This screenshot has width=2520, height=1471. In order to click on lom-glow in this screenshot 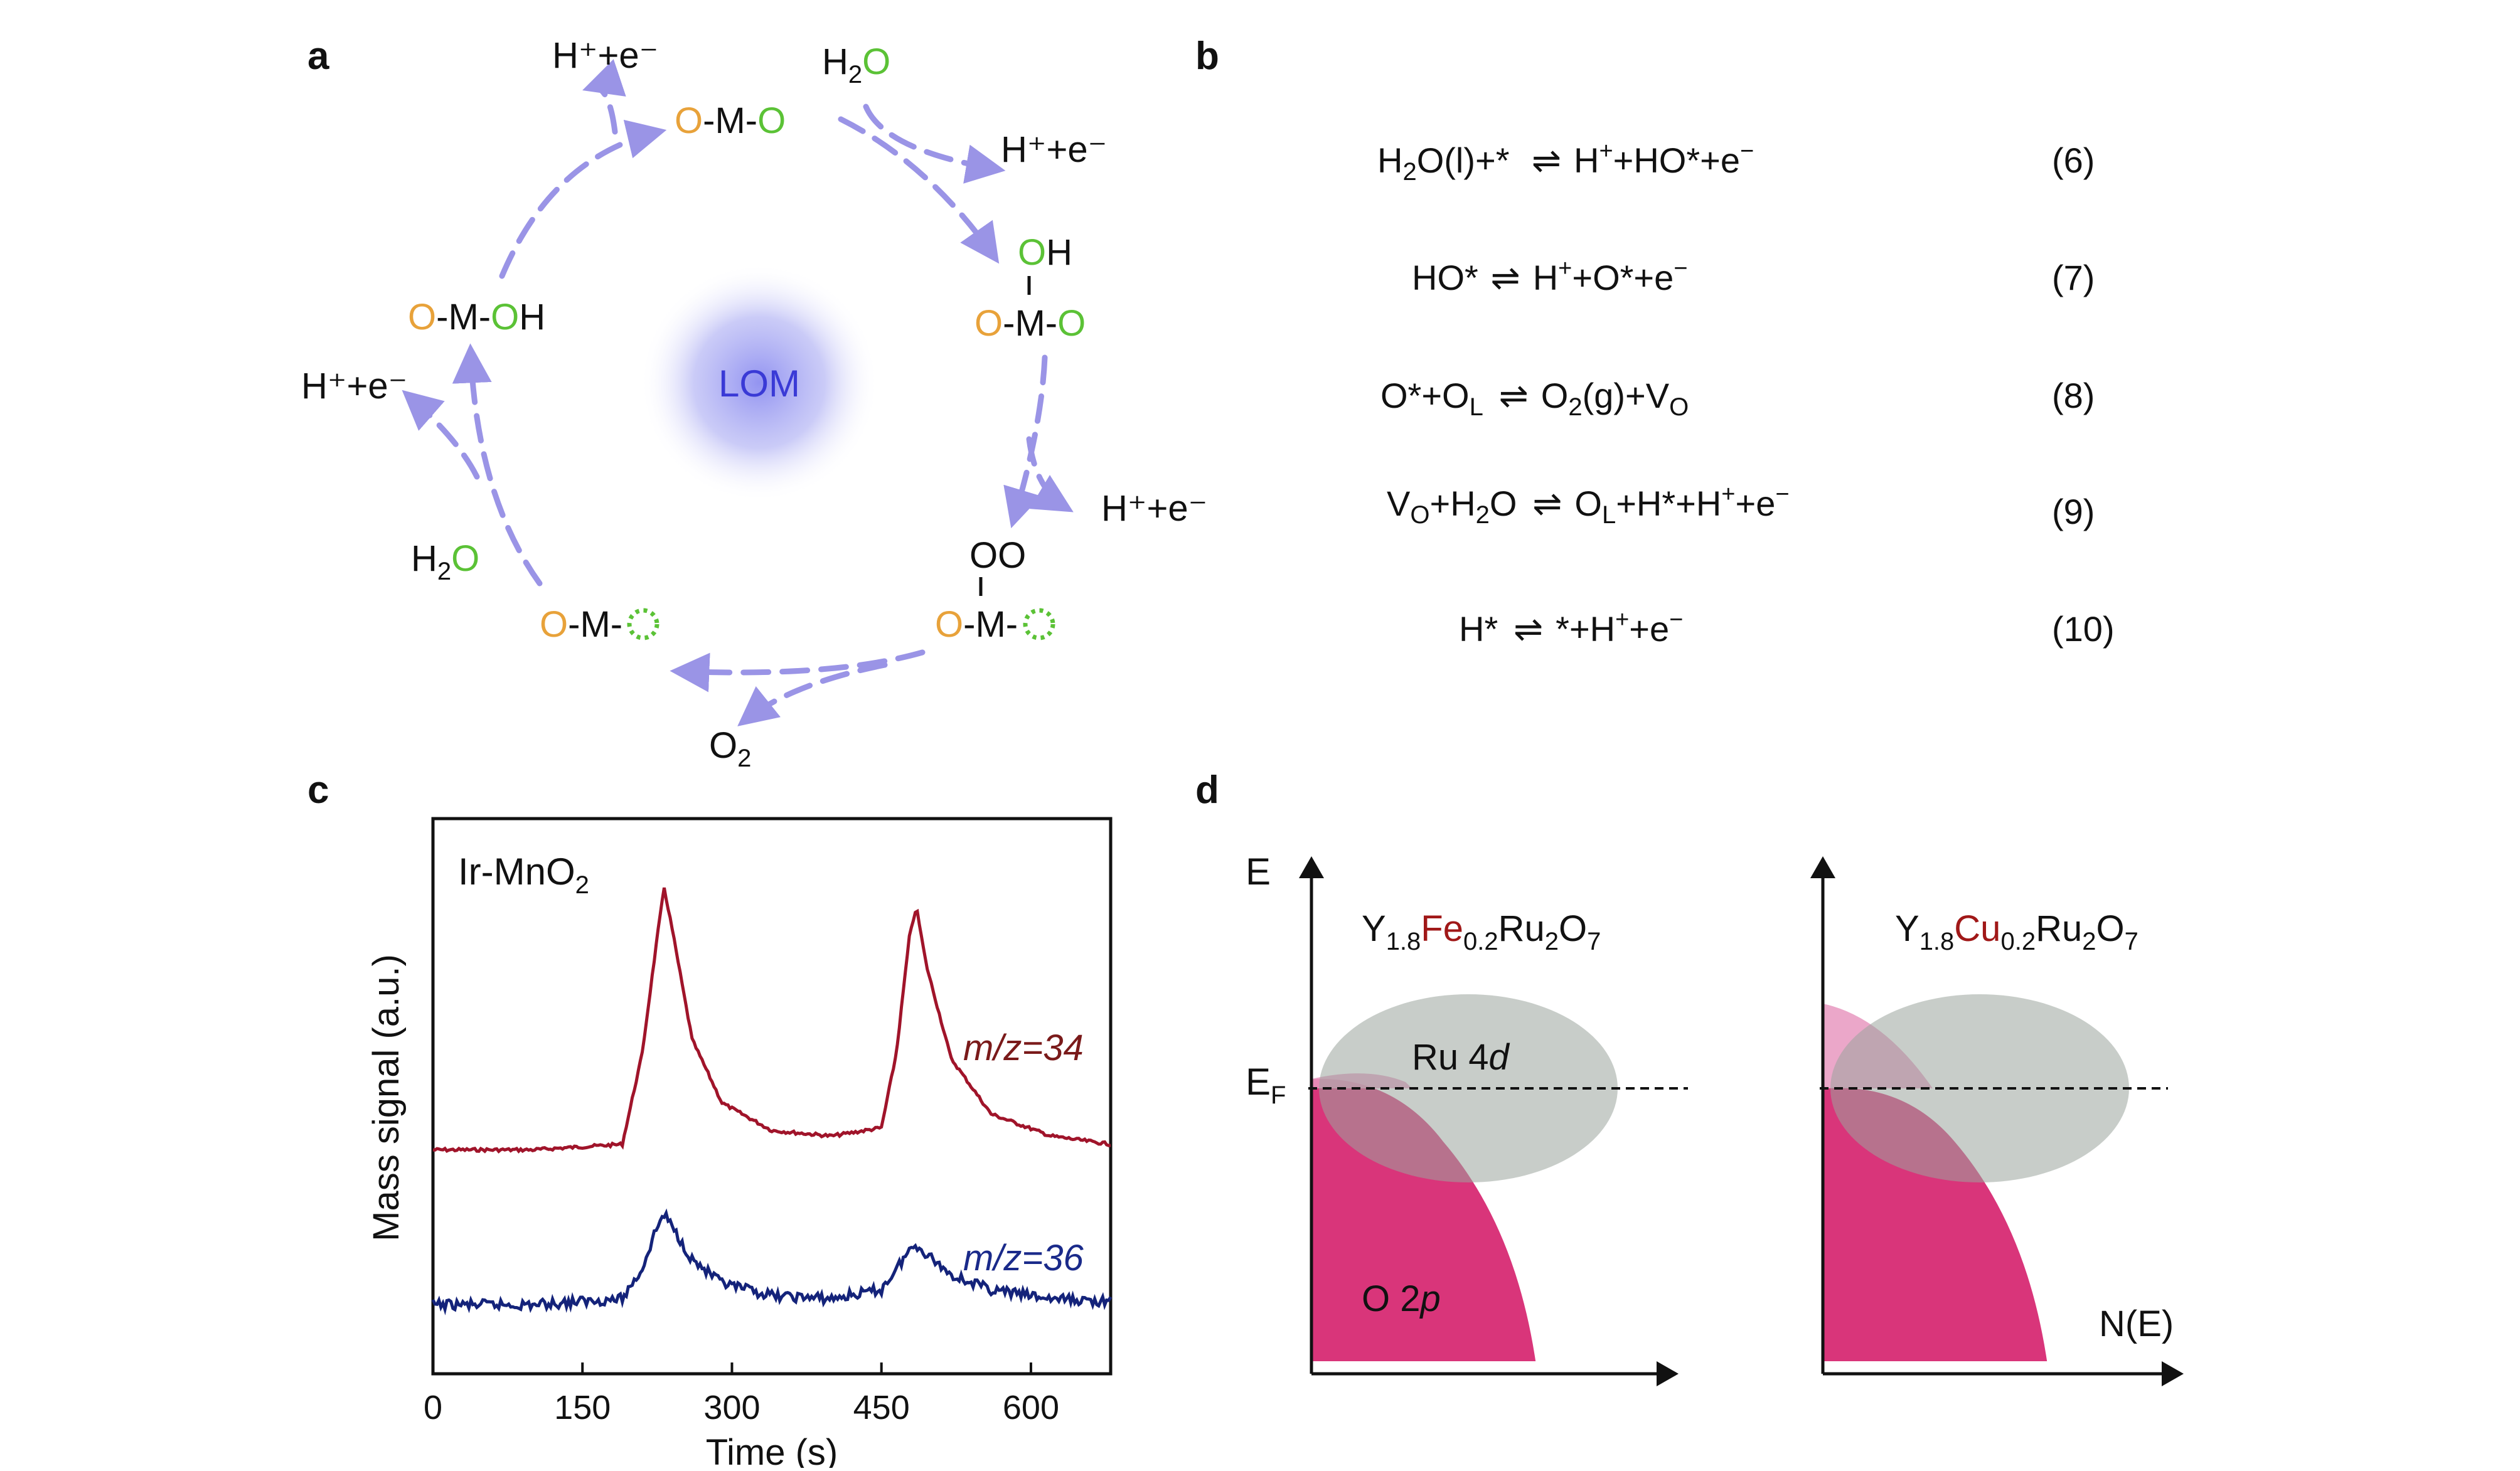, I will do `click(759, 382)`.